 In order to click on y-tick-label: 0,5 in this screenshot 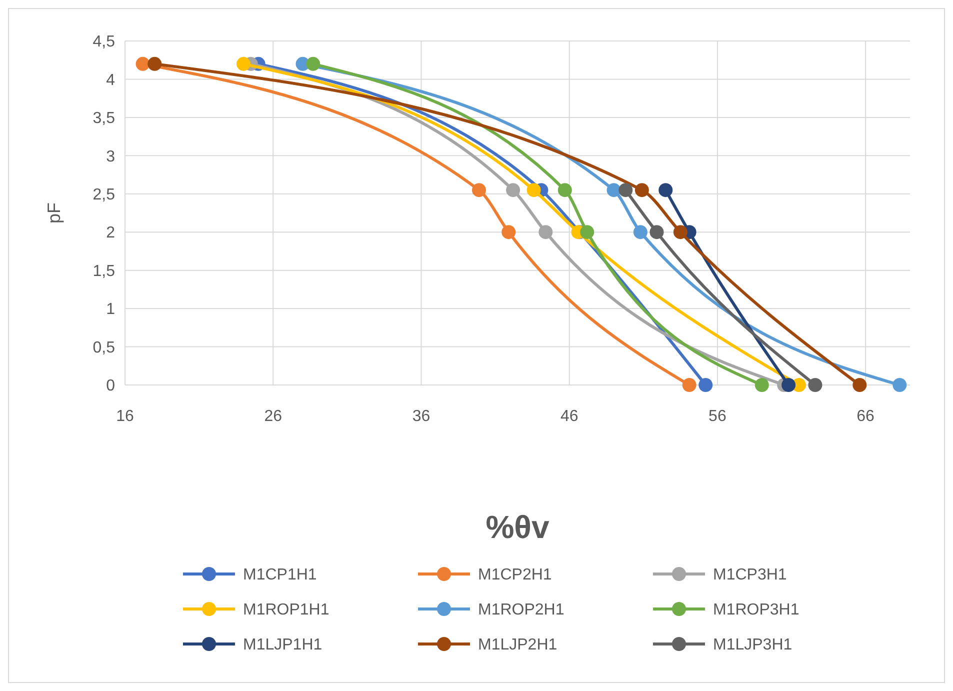, I will do `click(104, 347)`.